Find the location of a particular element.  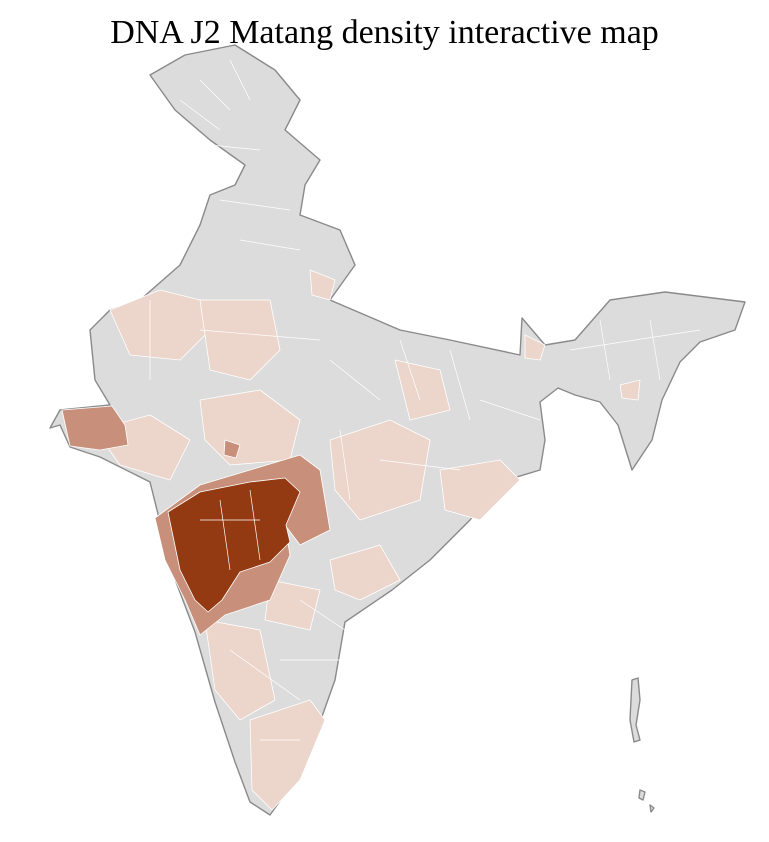

region-maharashtra is located at coordinates (234, 545).